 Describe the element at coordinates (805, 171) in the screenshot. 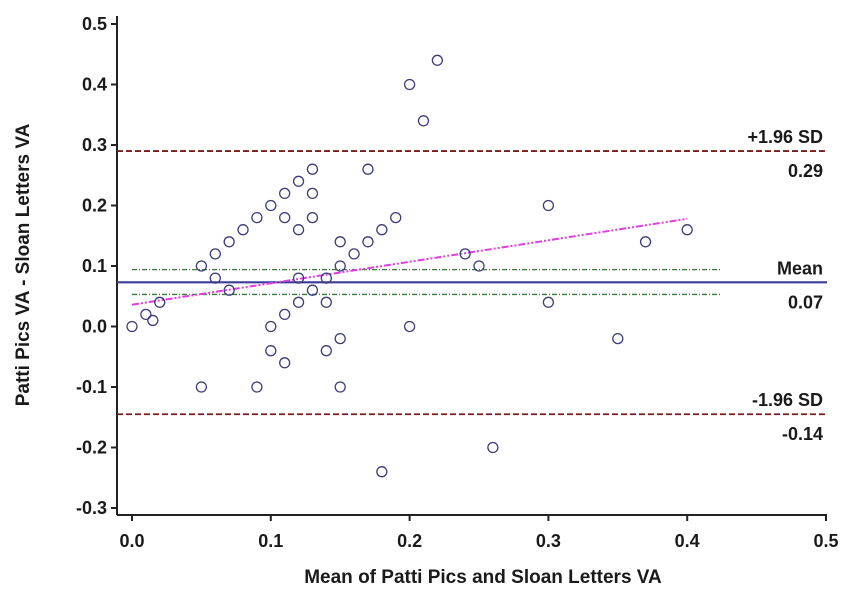

I see `reference-value-upper_loa: 0.29` at that location.